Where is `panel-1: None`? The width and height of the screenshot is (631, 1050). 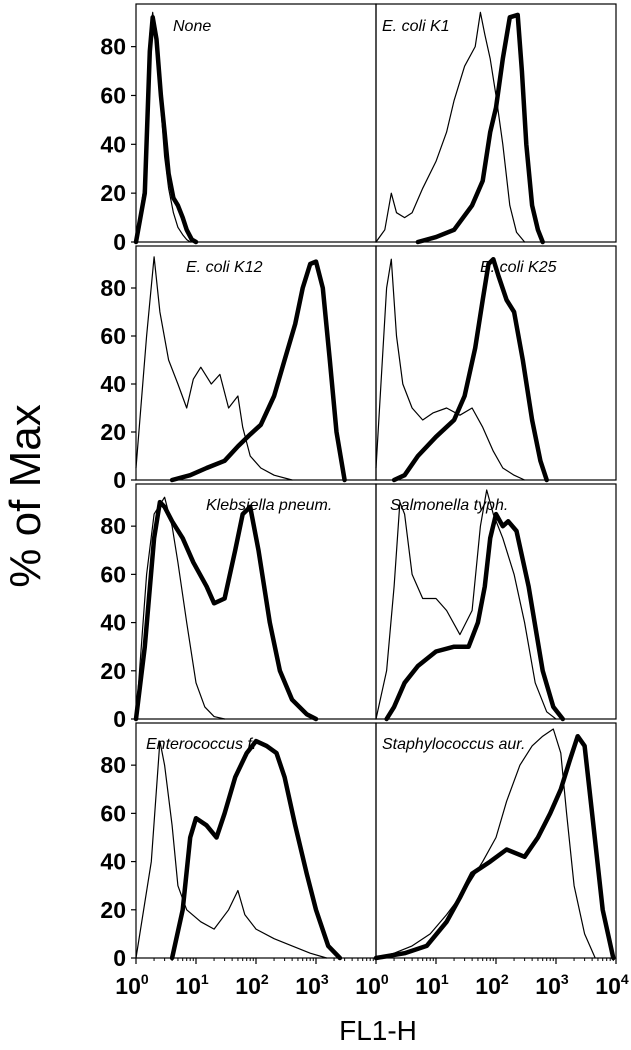
panel-1: None is located at coordinates (255, 124).